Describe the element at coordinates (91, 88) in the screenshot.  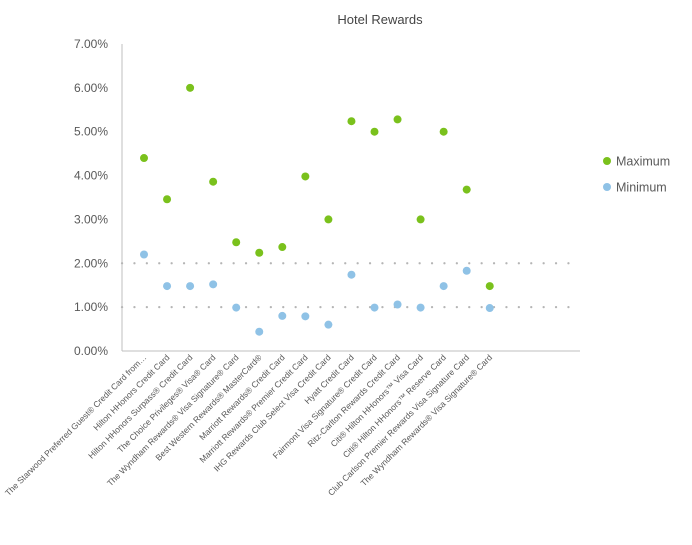
I see `y-tick-label: 6.00%` at that location.